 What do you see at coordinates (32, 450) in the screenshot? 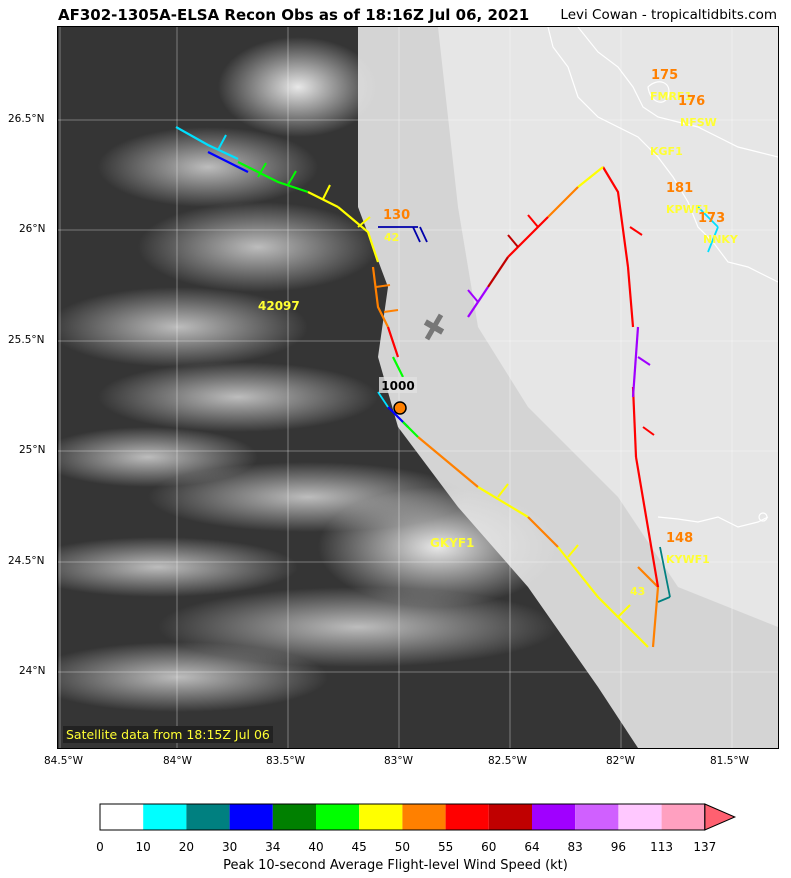
I see `lat-tick-25: 25°N` at bounding box center [32, 450].